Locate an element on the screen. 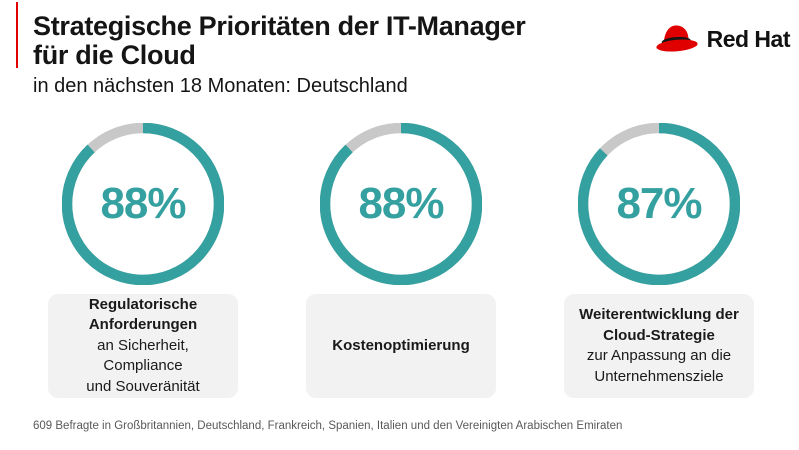  donut-value-label: 87% is located at coordinates (659, 203).